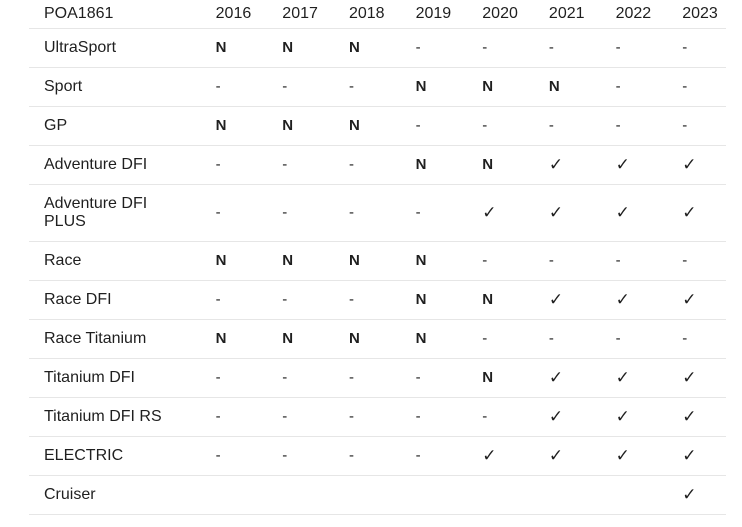 This screenshot has width=742, height=527. Describe the element at coordinates (500, 13) in the screenshot. I see `year-header: 2020` at that location.